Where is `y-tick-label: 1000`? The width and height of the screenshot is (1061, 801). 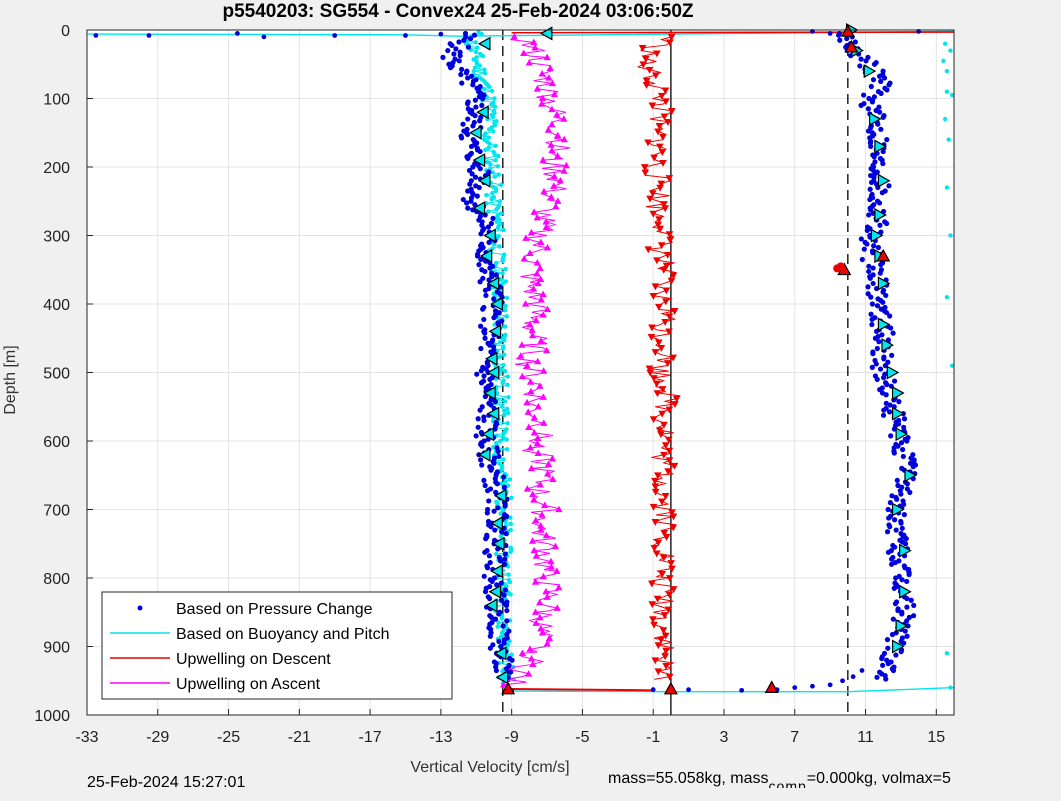 y-tick-label: 1000 is located at coordinates (52, 716).